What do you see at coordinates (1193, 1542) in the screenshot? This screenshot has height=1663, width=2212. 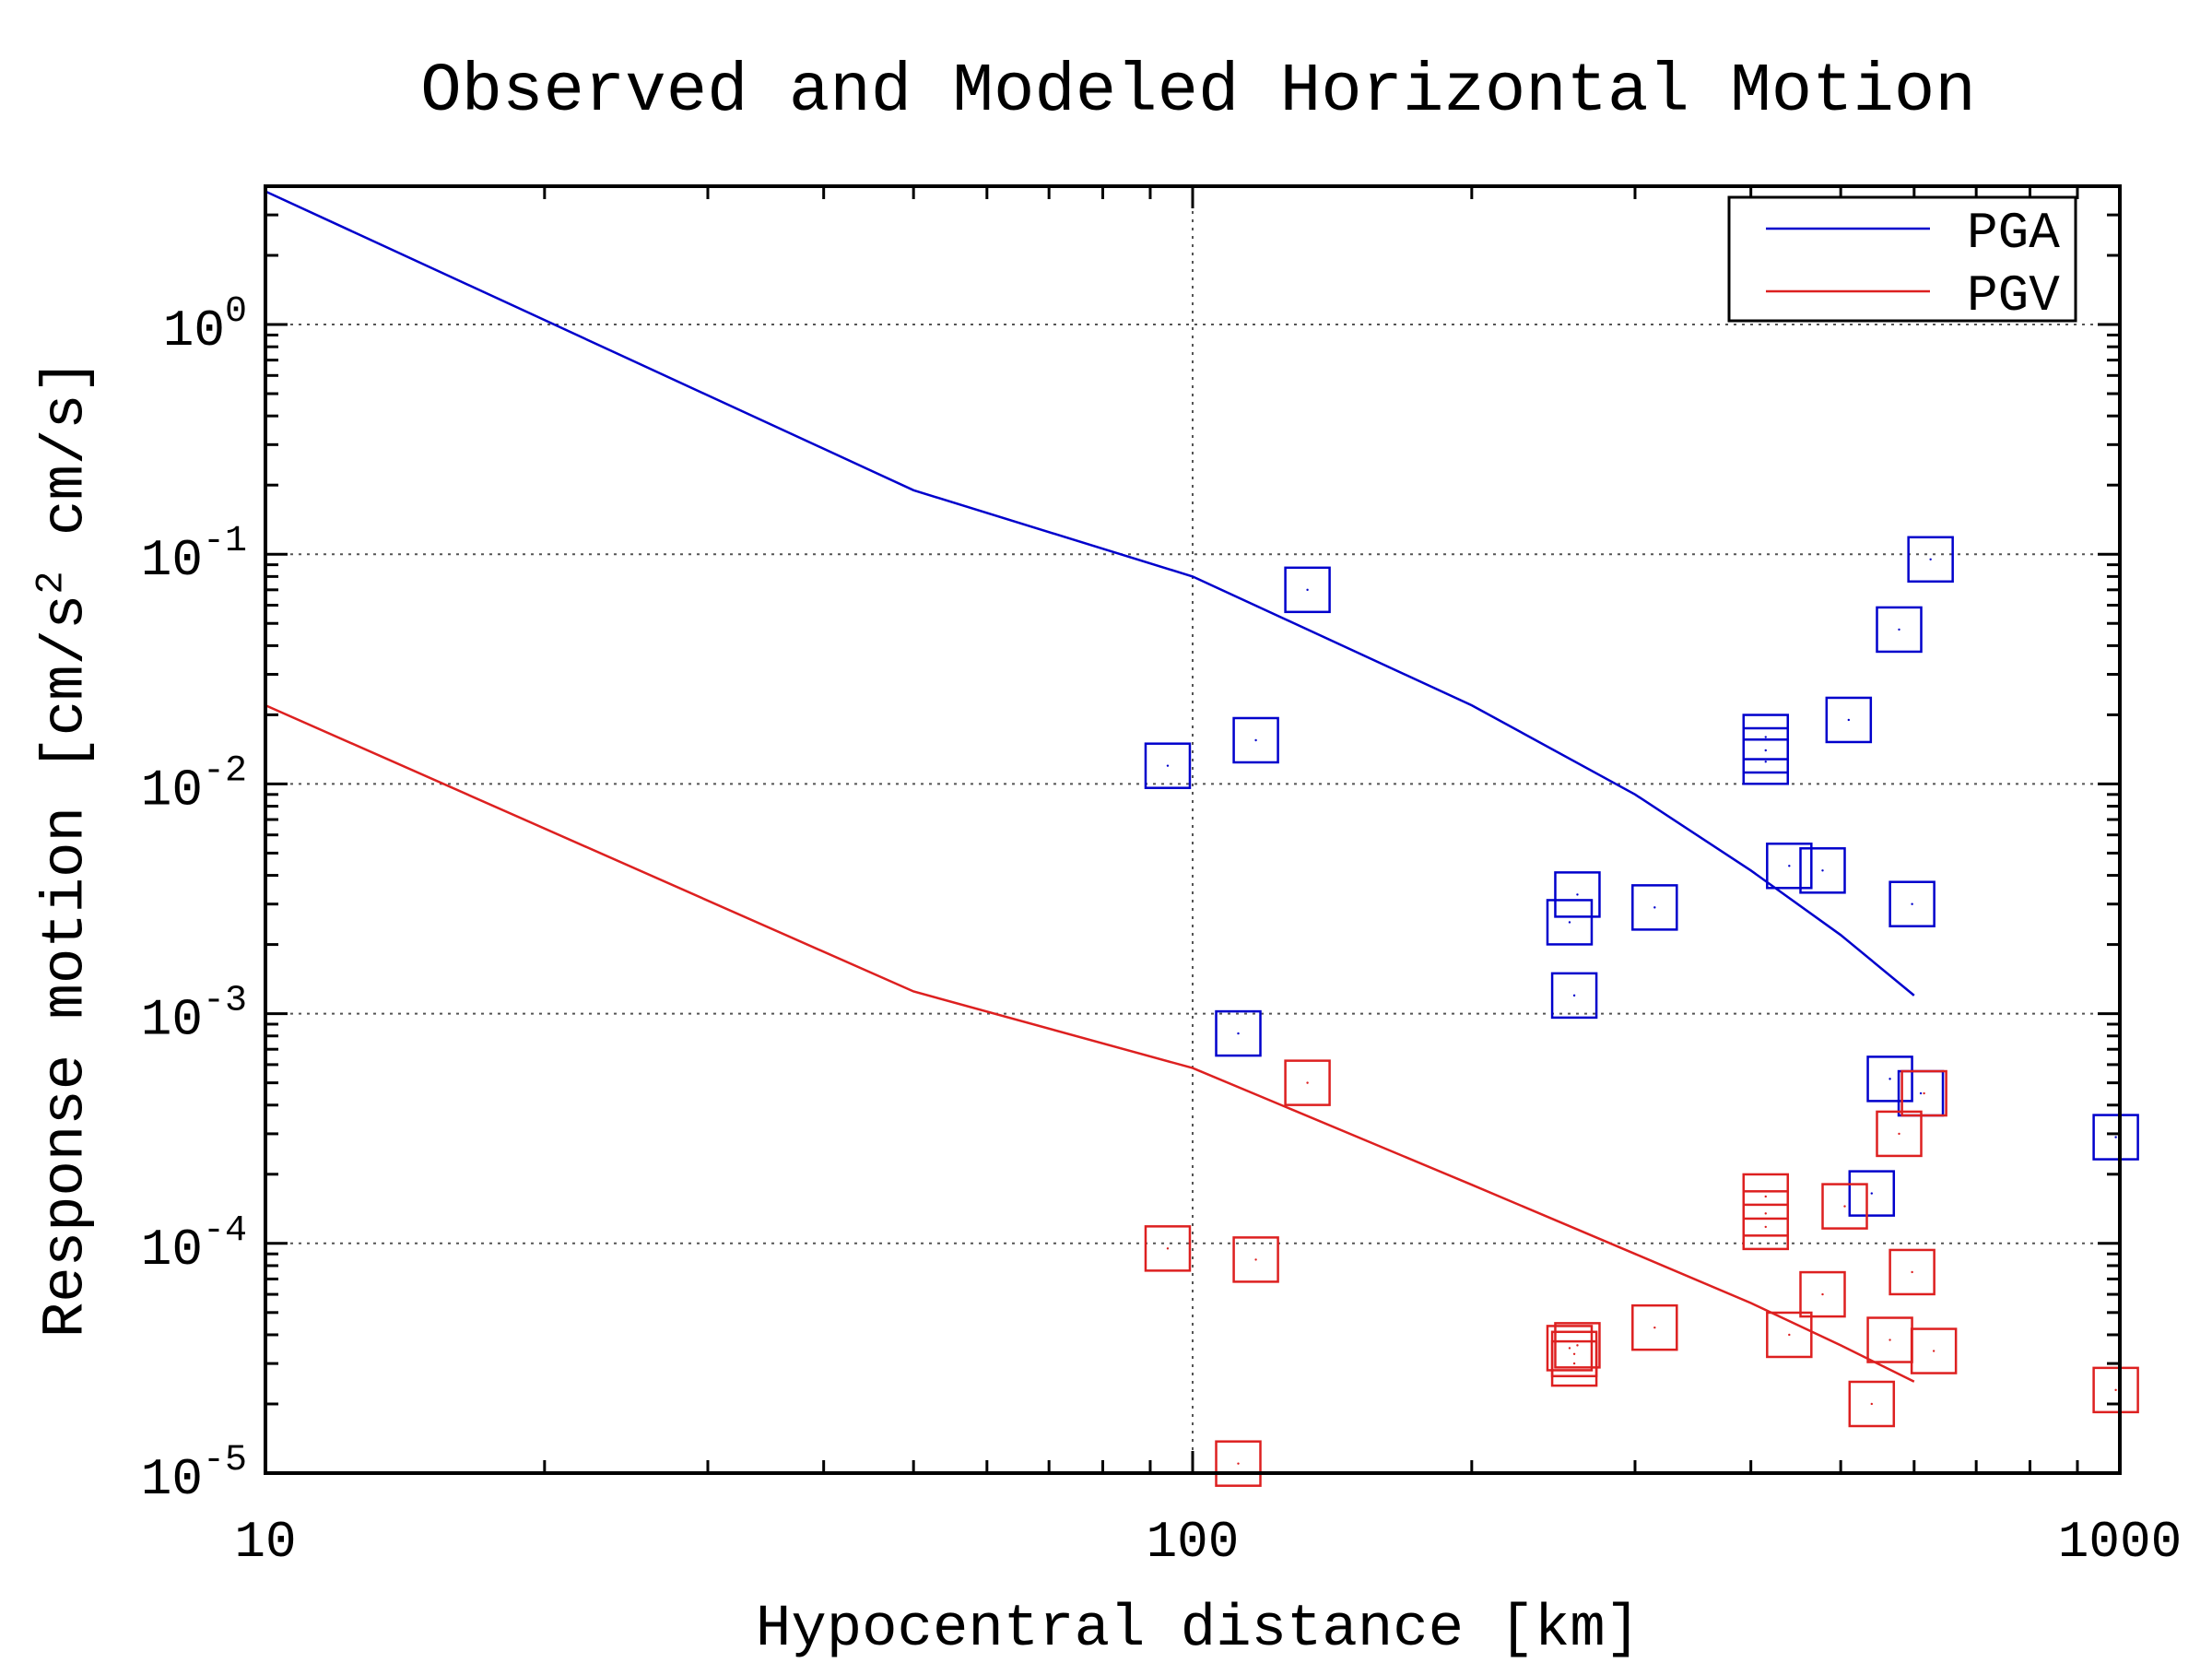 I see `x-tick-label: 100` at bounding box center [1193, 1542].